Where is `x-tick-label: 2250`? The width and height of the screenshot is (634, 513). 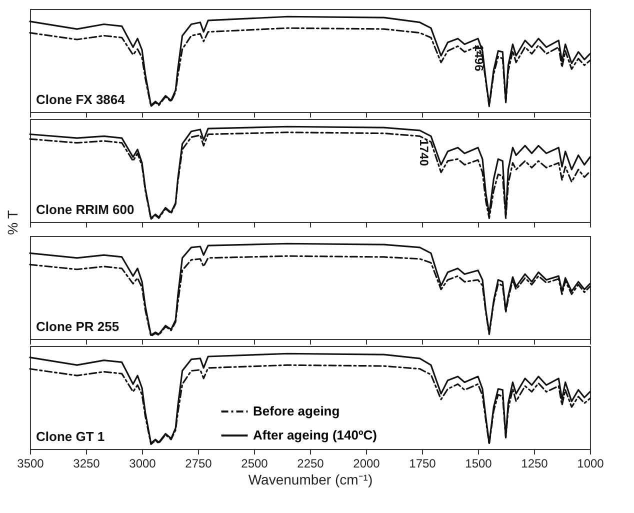 x-tick-label: 2250 is located at coordinates (310, 463).